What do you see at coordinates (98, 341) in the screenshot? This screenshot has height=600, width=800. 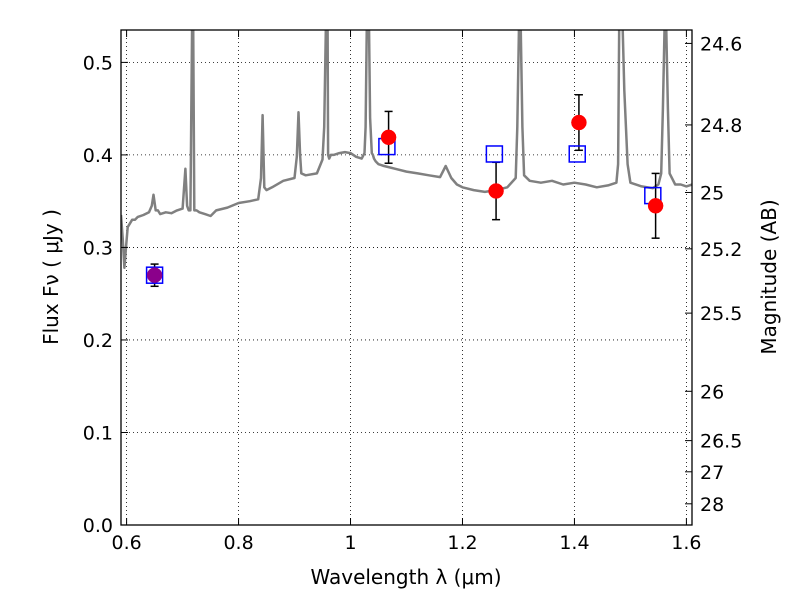 I see `y-tick-label: 0.2` at bounding box center [98, 341].